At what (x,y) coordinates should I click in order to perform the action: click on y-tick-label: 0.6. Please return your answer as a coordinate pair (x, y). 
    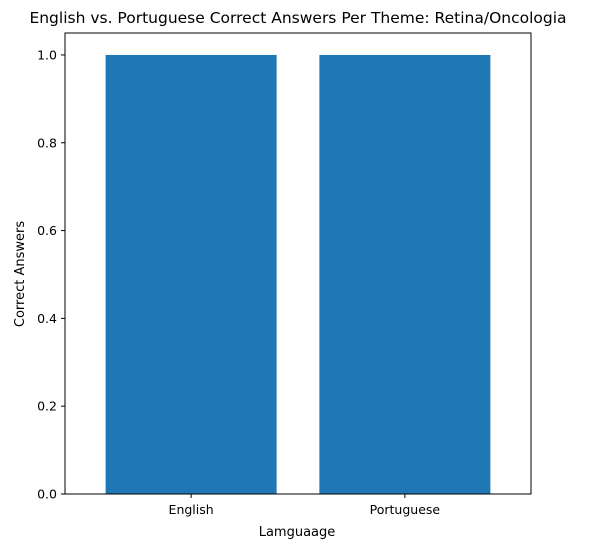
    Looking at the image, I should click on (47, 230).